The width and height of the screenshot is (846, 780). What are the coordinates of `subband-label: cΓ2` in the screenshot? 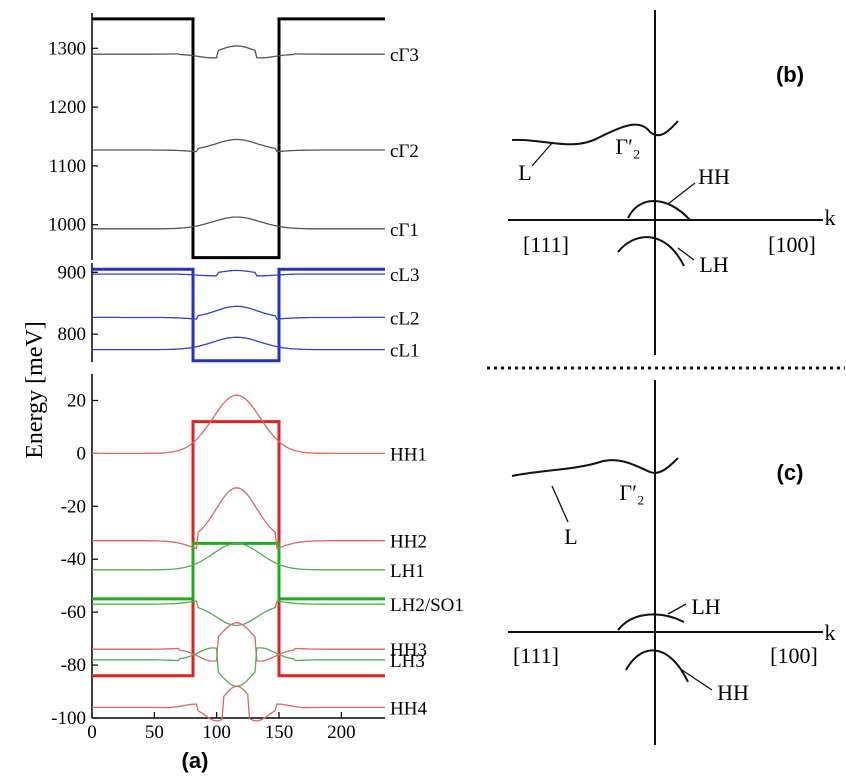 It's located at (404, 151).